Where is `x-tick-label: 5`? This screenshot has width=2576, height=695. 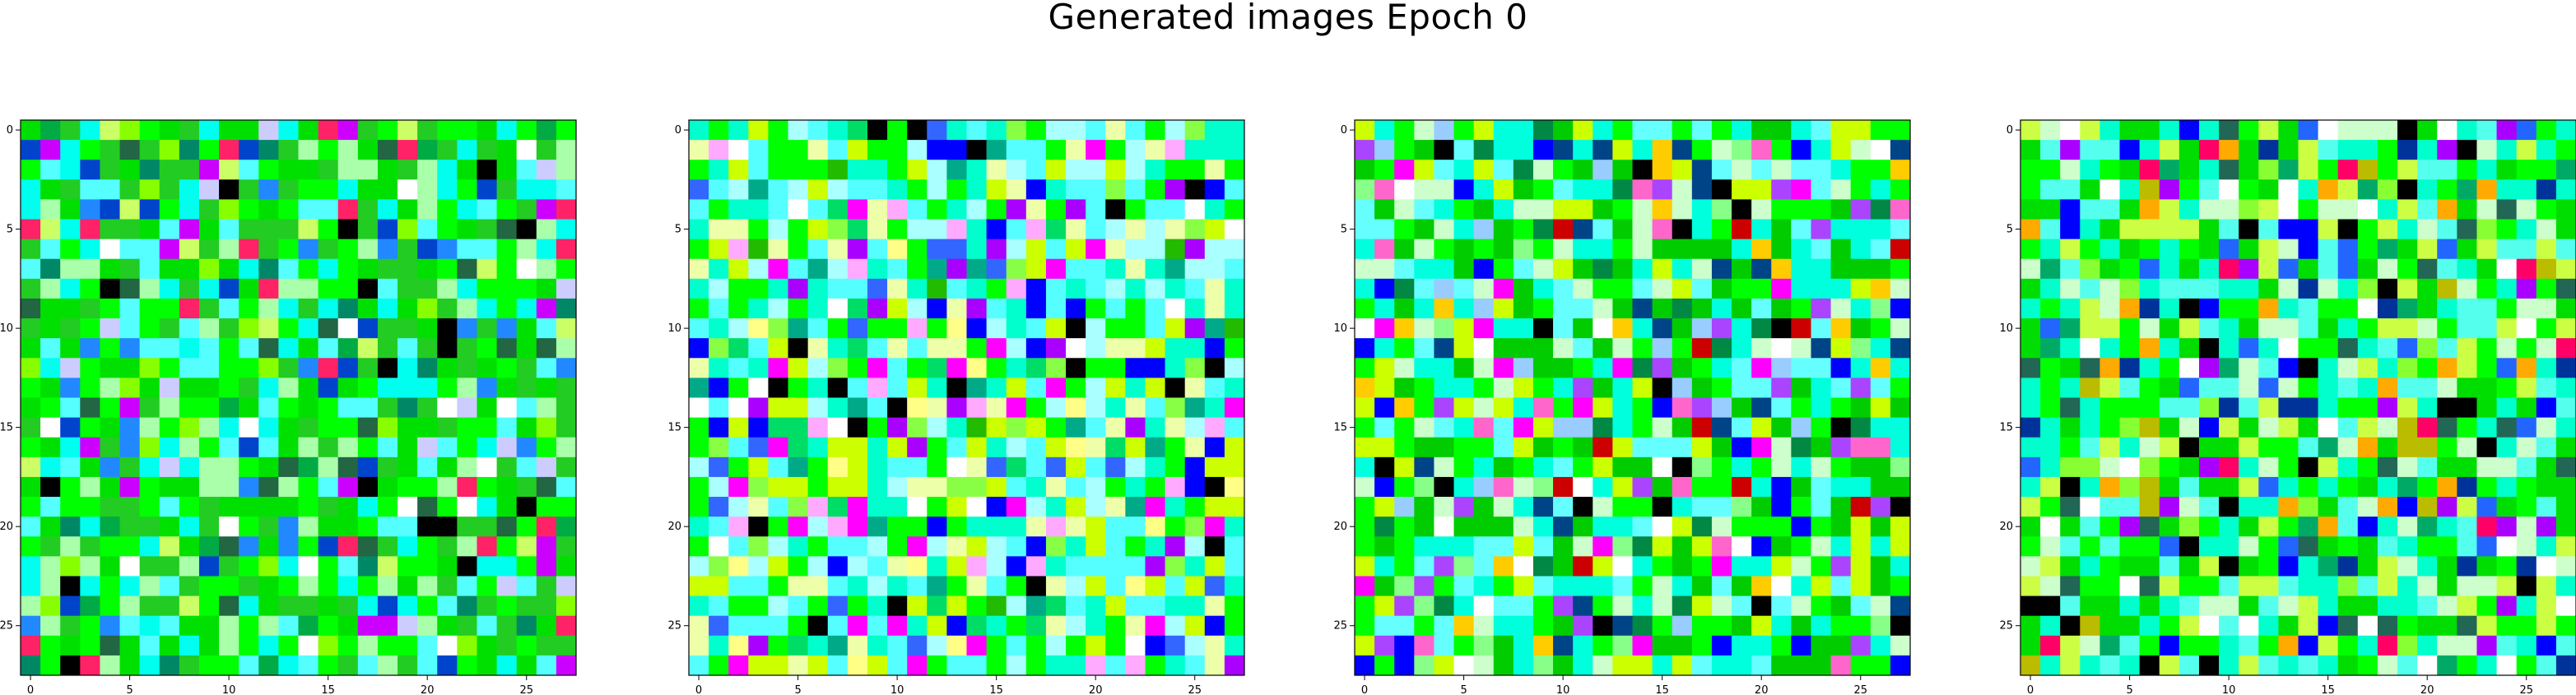
x-tick-label: 5 is located at coordinates (797, 689).